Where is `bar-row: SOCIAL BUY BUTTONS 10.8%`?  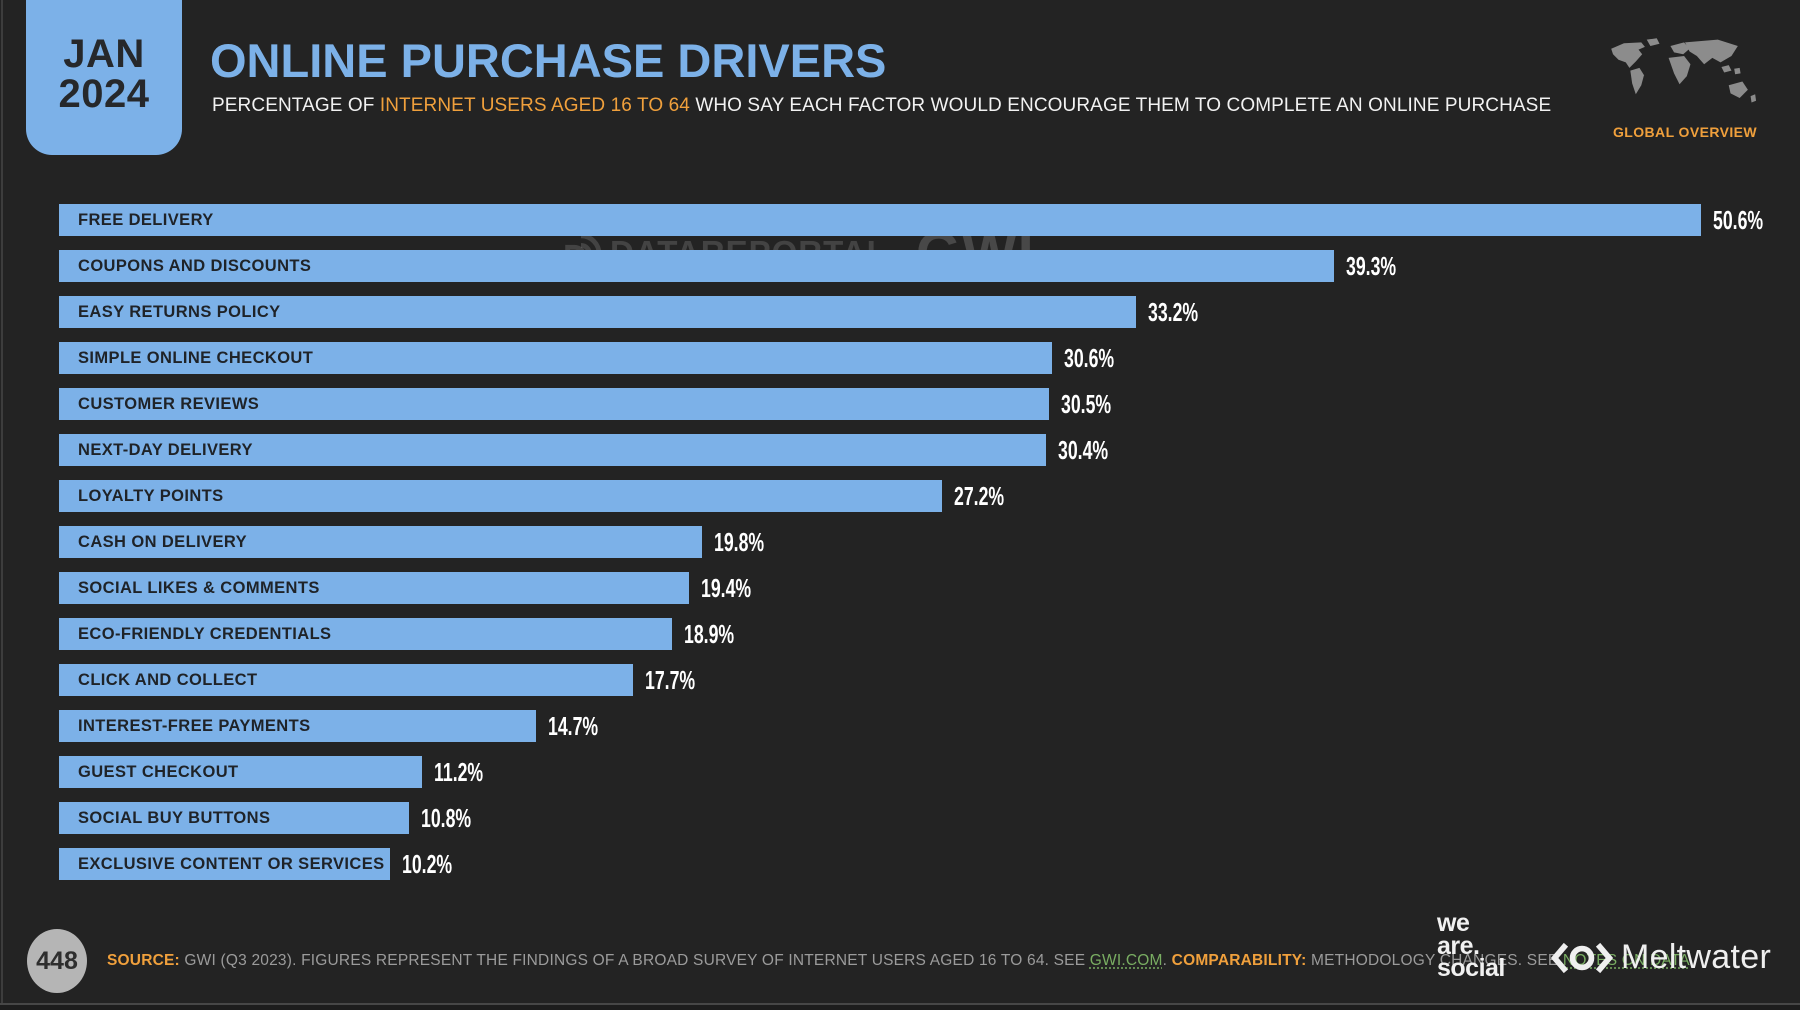
bar-row: SOCIAL BUY BUTTONS 10.8% is located at coordinates (899, 818).